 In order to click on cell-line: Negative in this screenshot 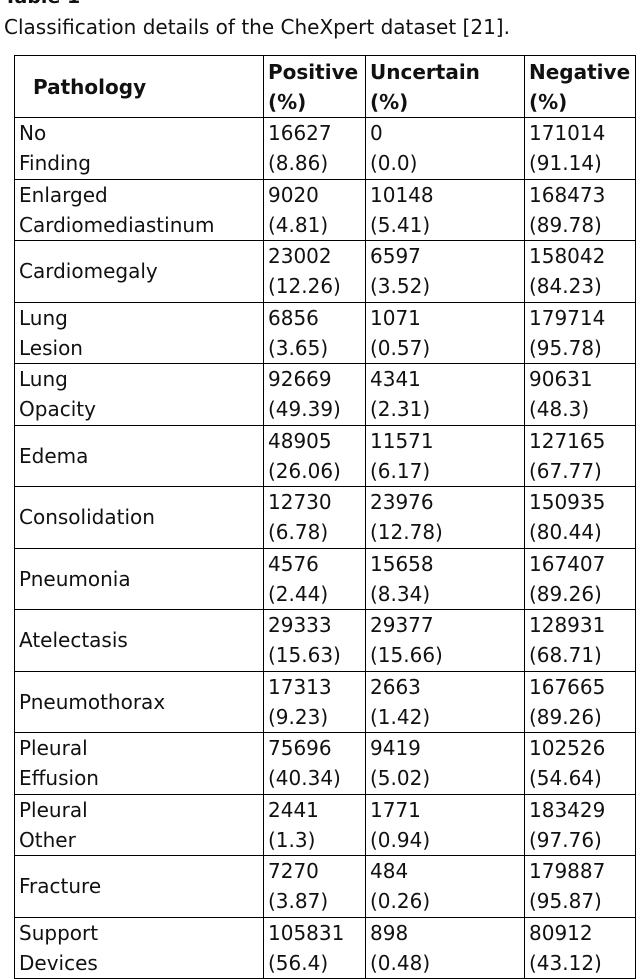, I will do `click(580, 71)`.